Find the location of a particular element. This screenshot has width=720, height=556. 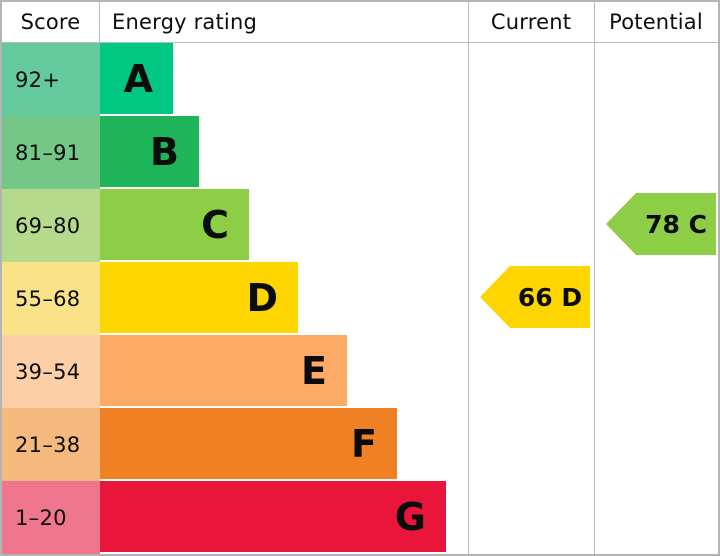

band-score-range: 55–68 is located at coordinates (51, 298).